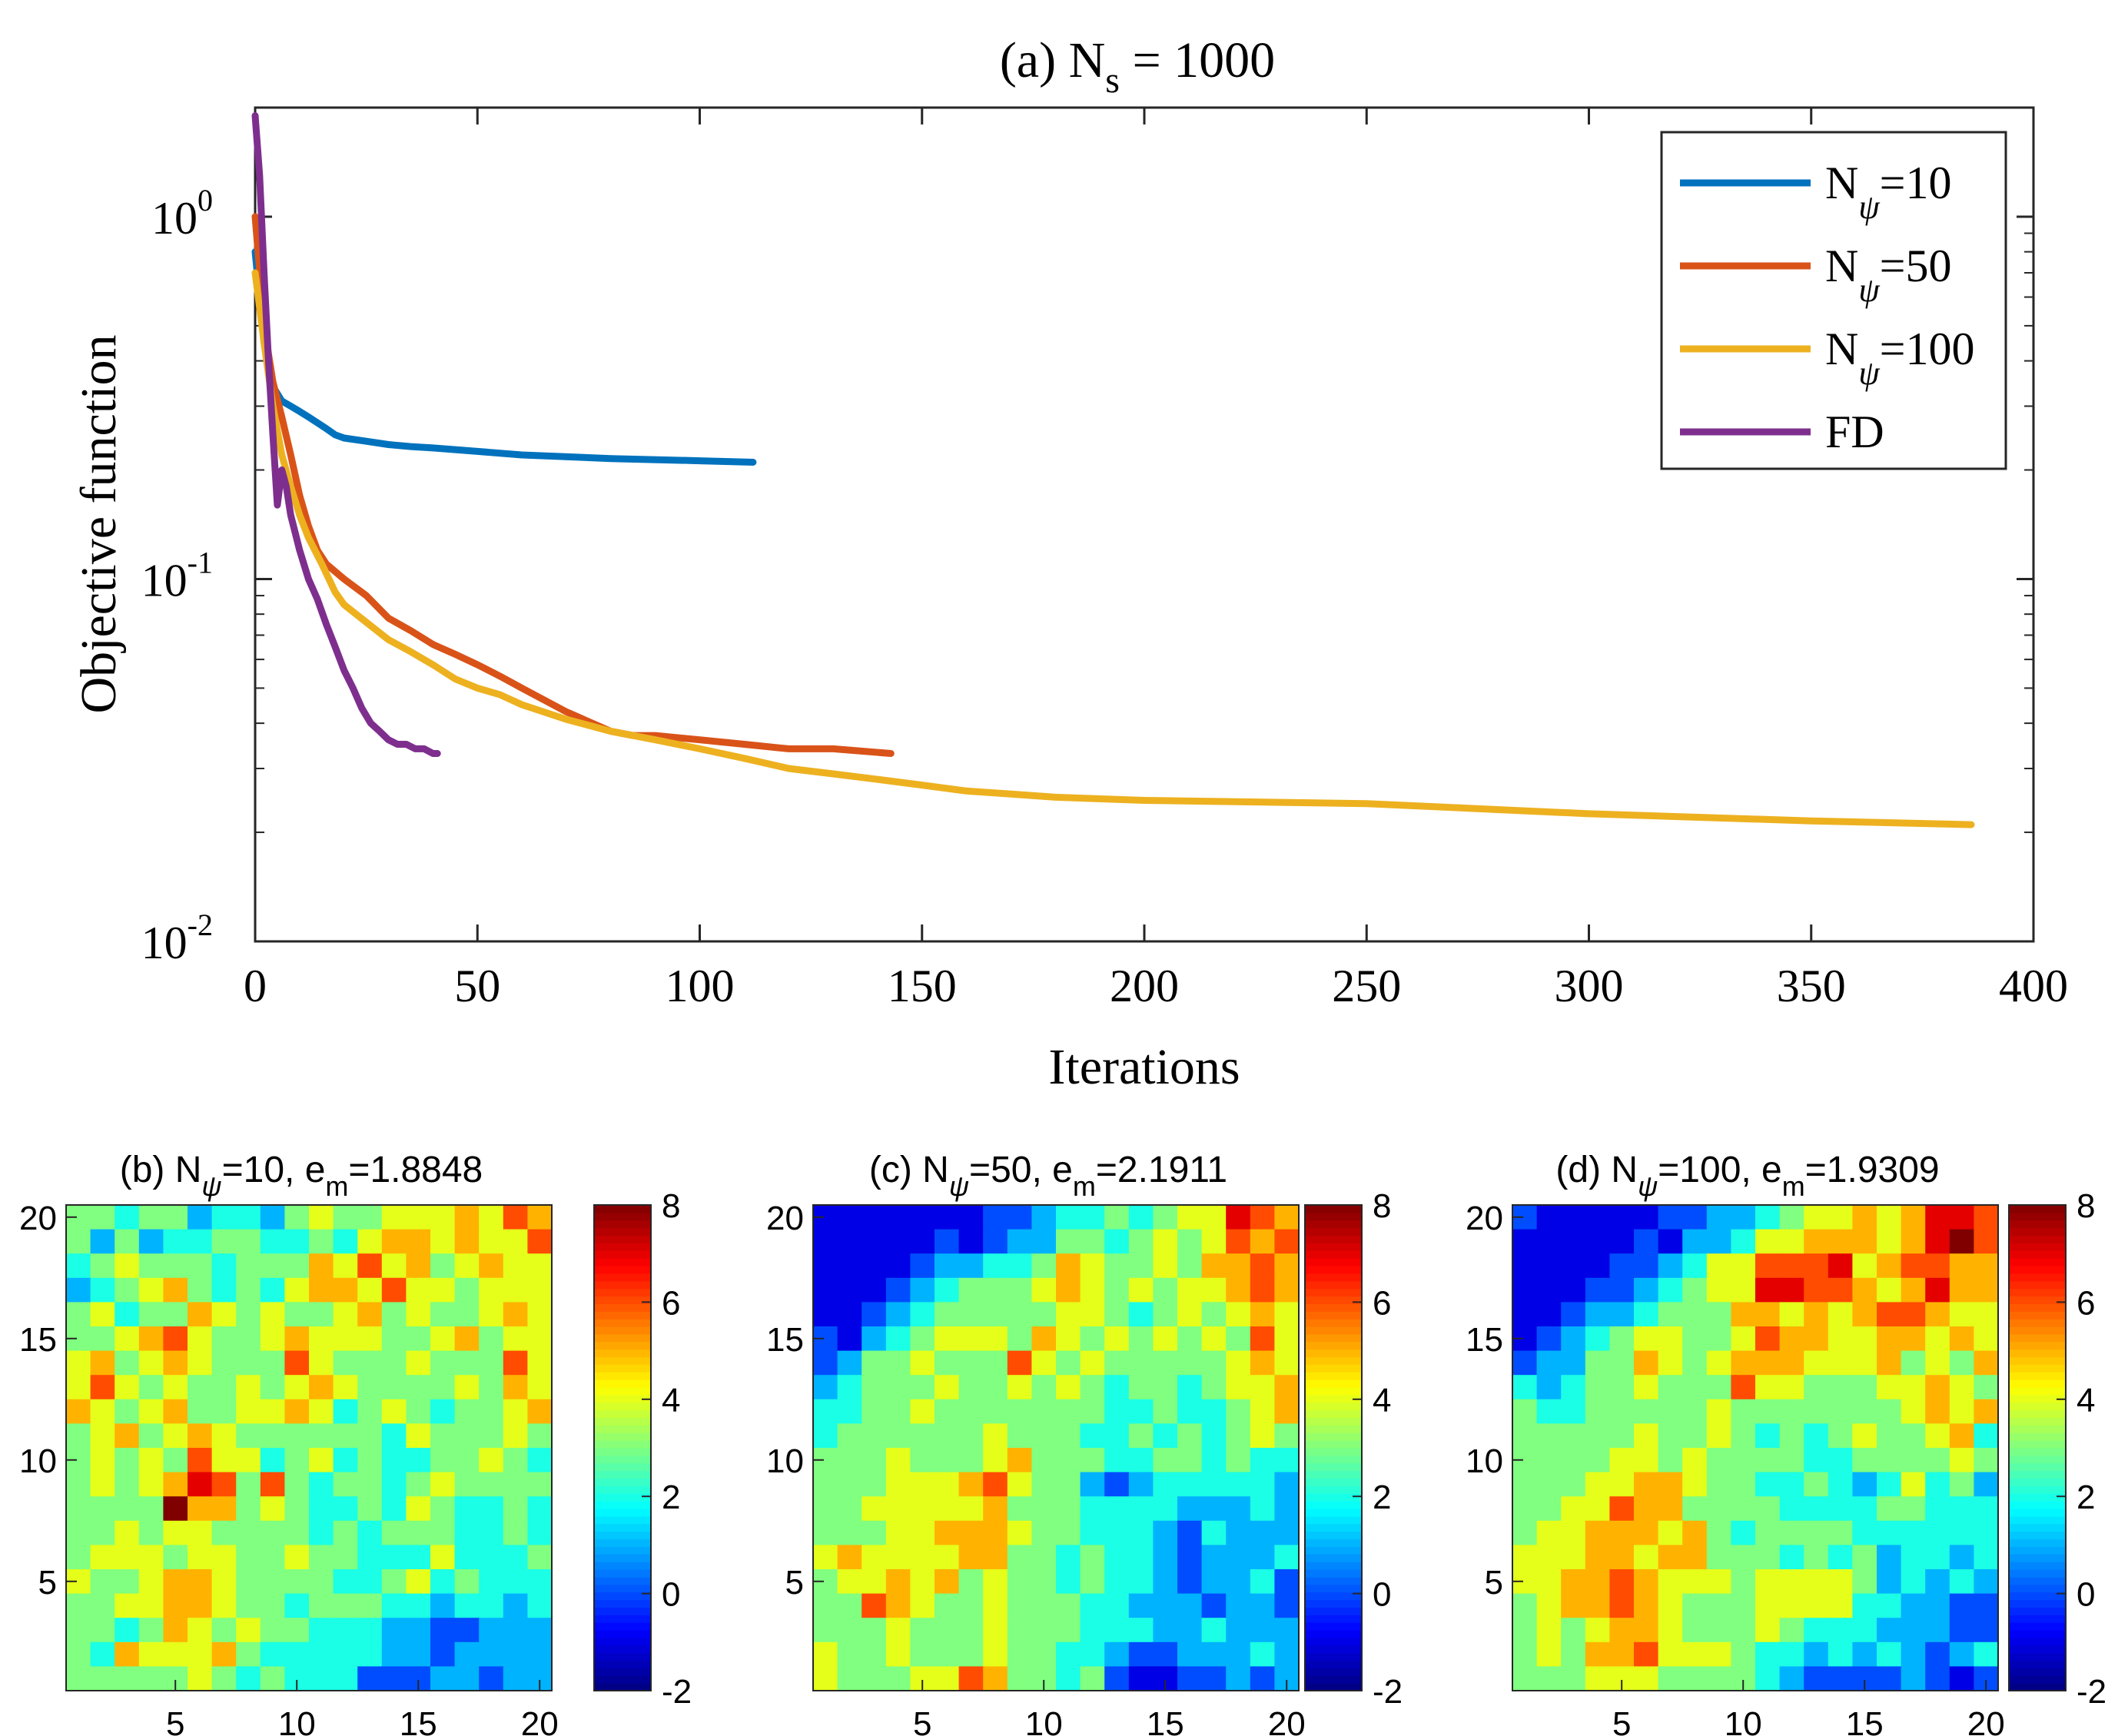 Image resolution: width=2128 pixels, height=1736 pixels. Describe the element at coordinates (700, 986) in the screenshot. I see `x-tick-label: 100` at that location.